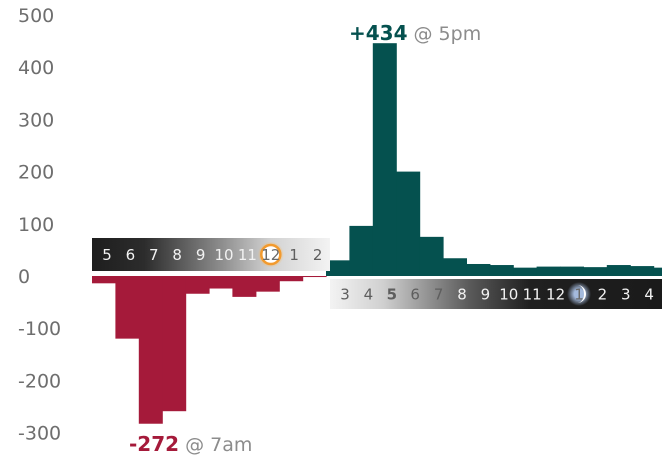 Image resolution: width=662 pixels, height=457 pixels. I want to click on peak-time: @ 5pm, so click(448, 34).